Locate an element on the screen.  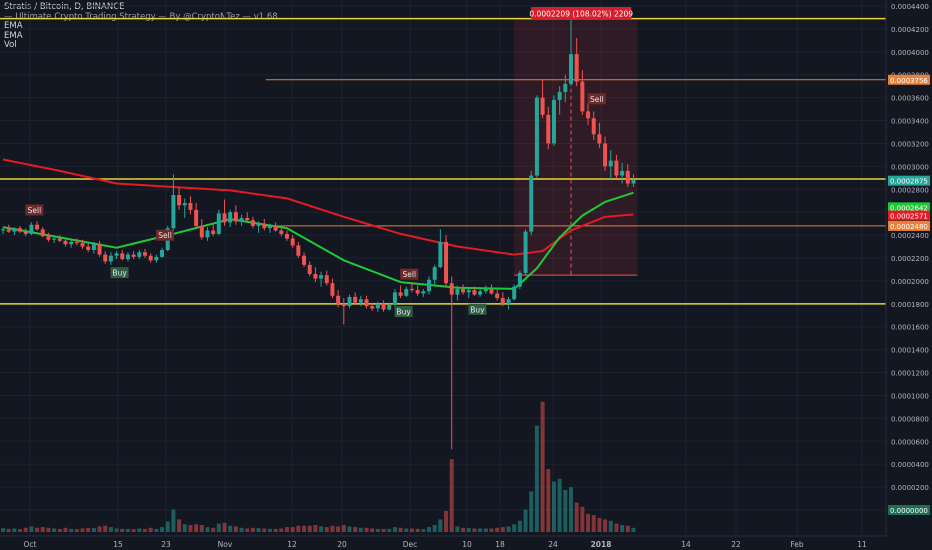
price-tick-label: 0.0000200 is located at coordinates (910, 488).